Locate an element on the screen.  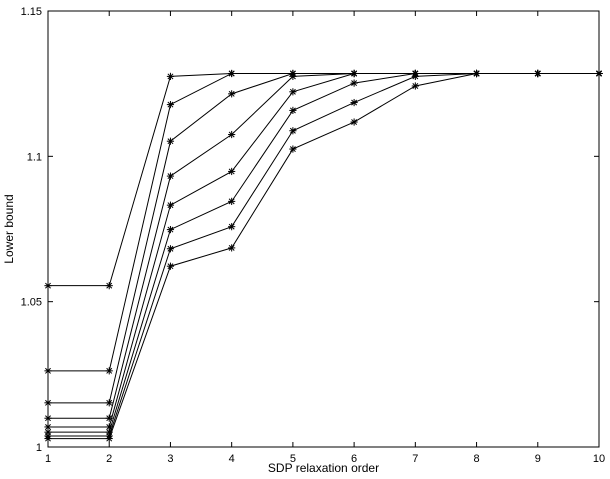
x-tick-label: 4 is located at coordinates (232, 459).